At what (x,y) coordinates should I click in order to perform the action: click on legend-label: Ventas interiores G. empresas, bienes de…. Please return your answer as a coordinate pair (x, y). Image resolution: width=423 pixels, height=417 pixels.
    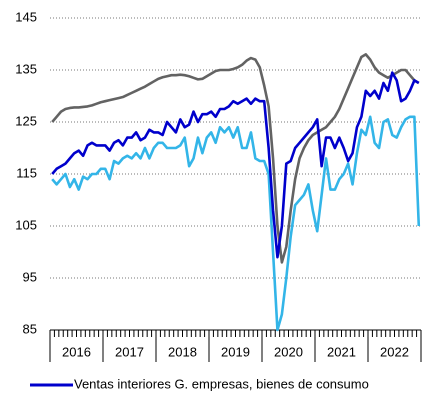
    Looking at the image, I should click on (221, 383).